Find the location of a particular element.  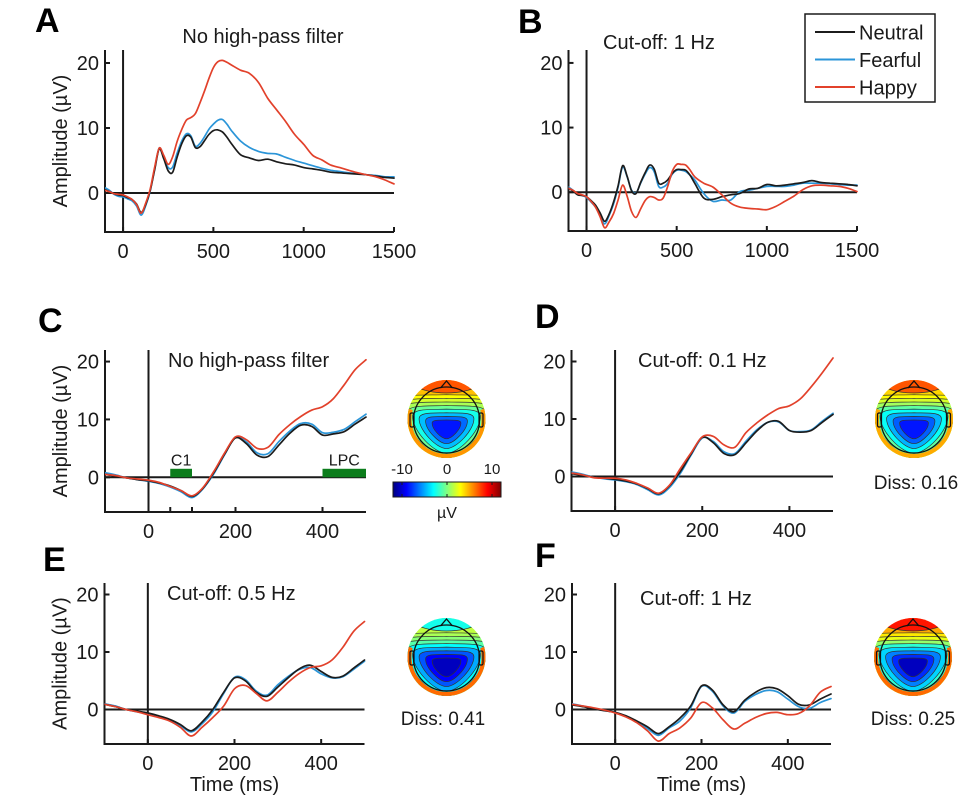

colorbar: -10 0 10 µV is located at coordinates (446, 491).